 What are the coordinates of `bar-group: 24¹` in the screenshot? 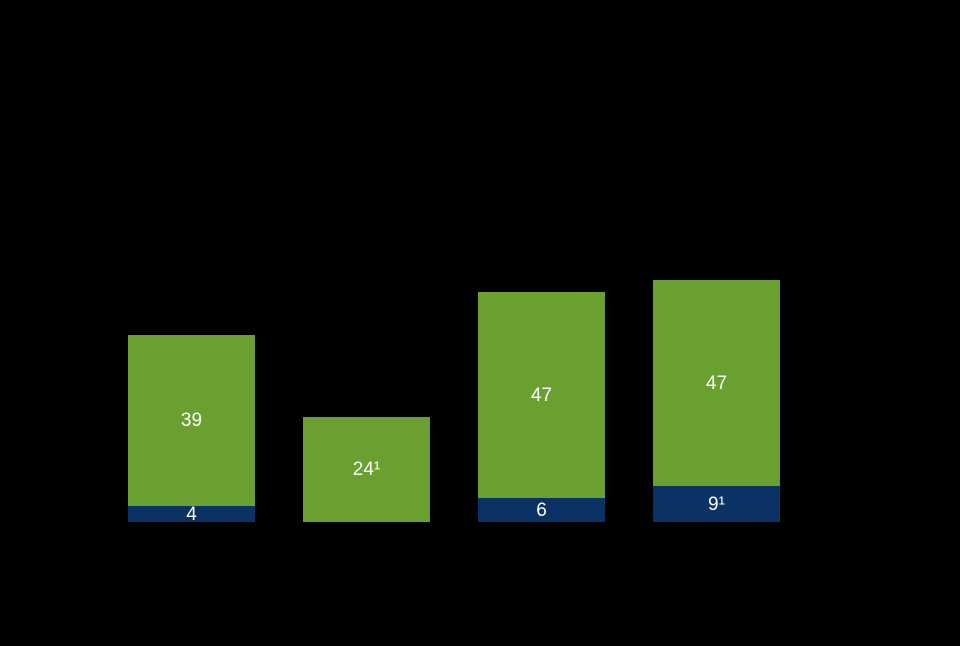 It's located at (366, 469).